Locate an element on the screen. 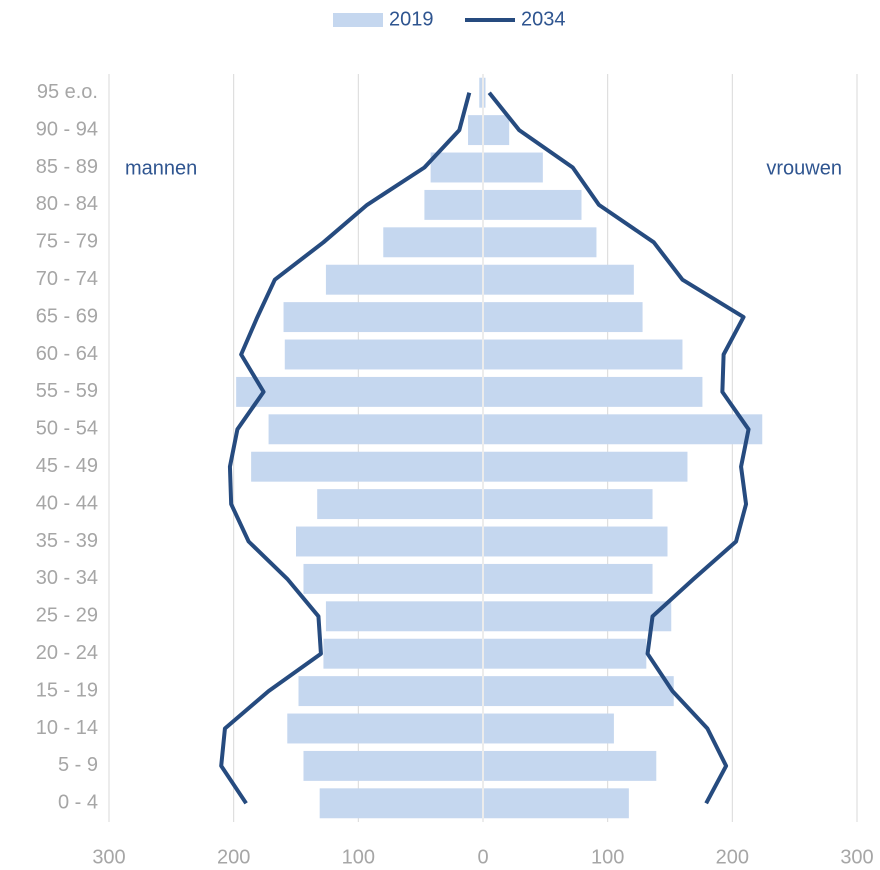  annotation-left: mannen is located at coordinates (161, 168).